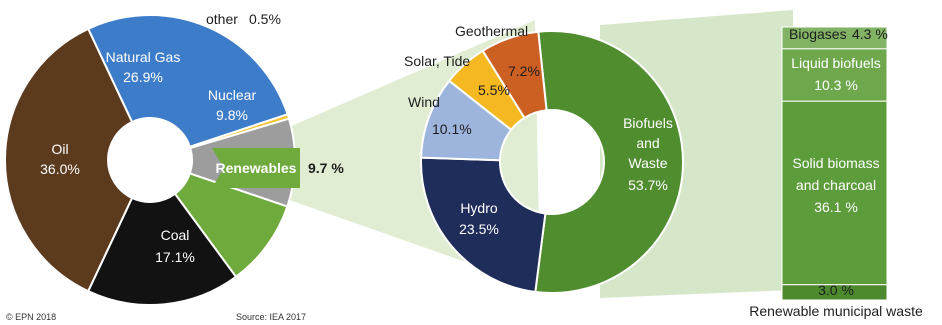 The height and width of the screenshot is (325, 942). What do you see at coordinates (143, 57) in the screenshot?
I see `gas-label: Natural Gas` at bounding box center [143, 57].